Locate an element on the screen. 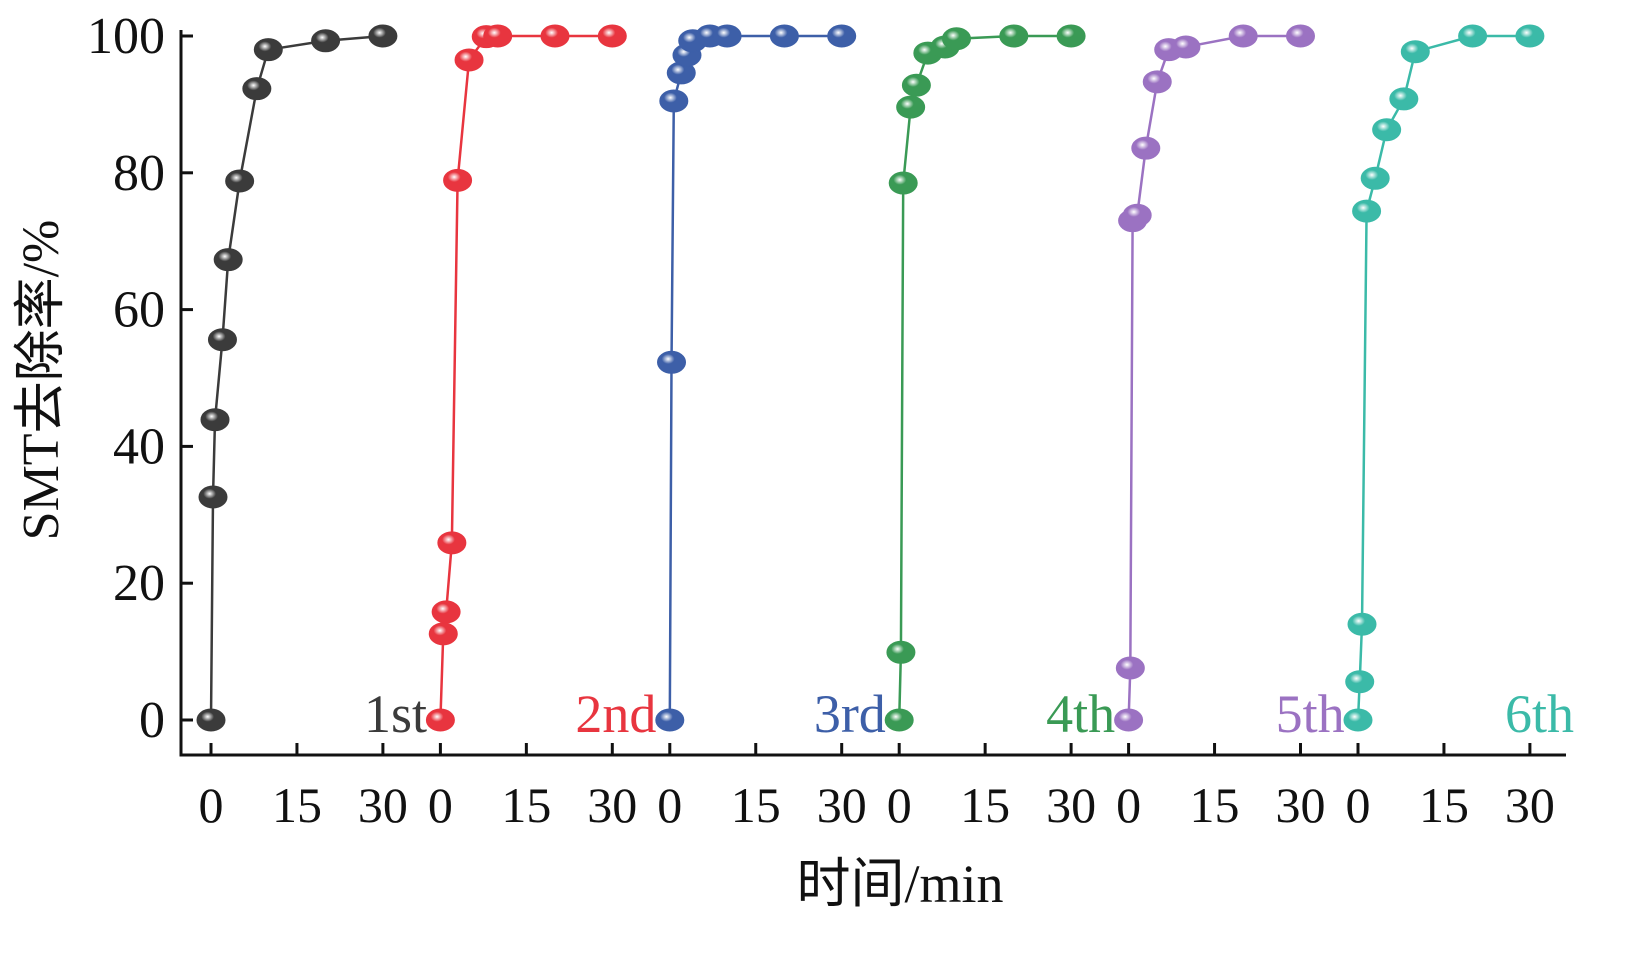 This screenshot has width=1640, height=966. series-3rd: 3rd is located at coordinates (770, 384).